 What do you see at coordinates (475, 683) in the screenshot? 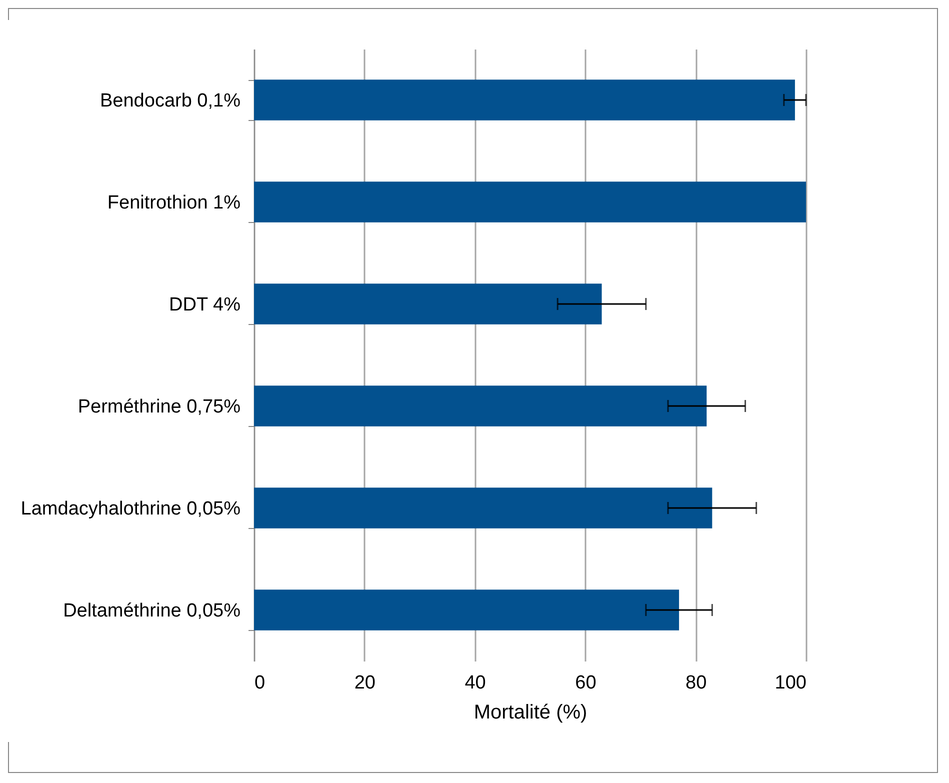
I see `x-tick-label: 40` at bounding box center [475, 683].